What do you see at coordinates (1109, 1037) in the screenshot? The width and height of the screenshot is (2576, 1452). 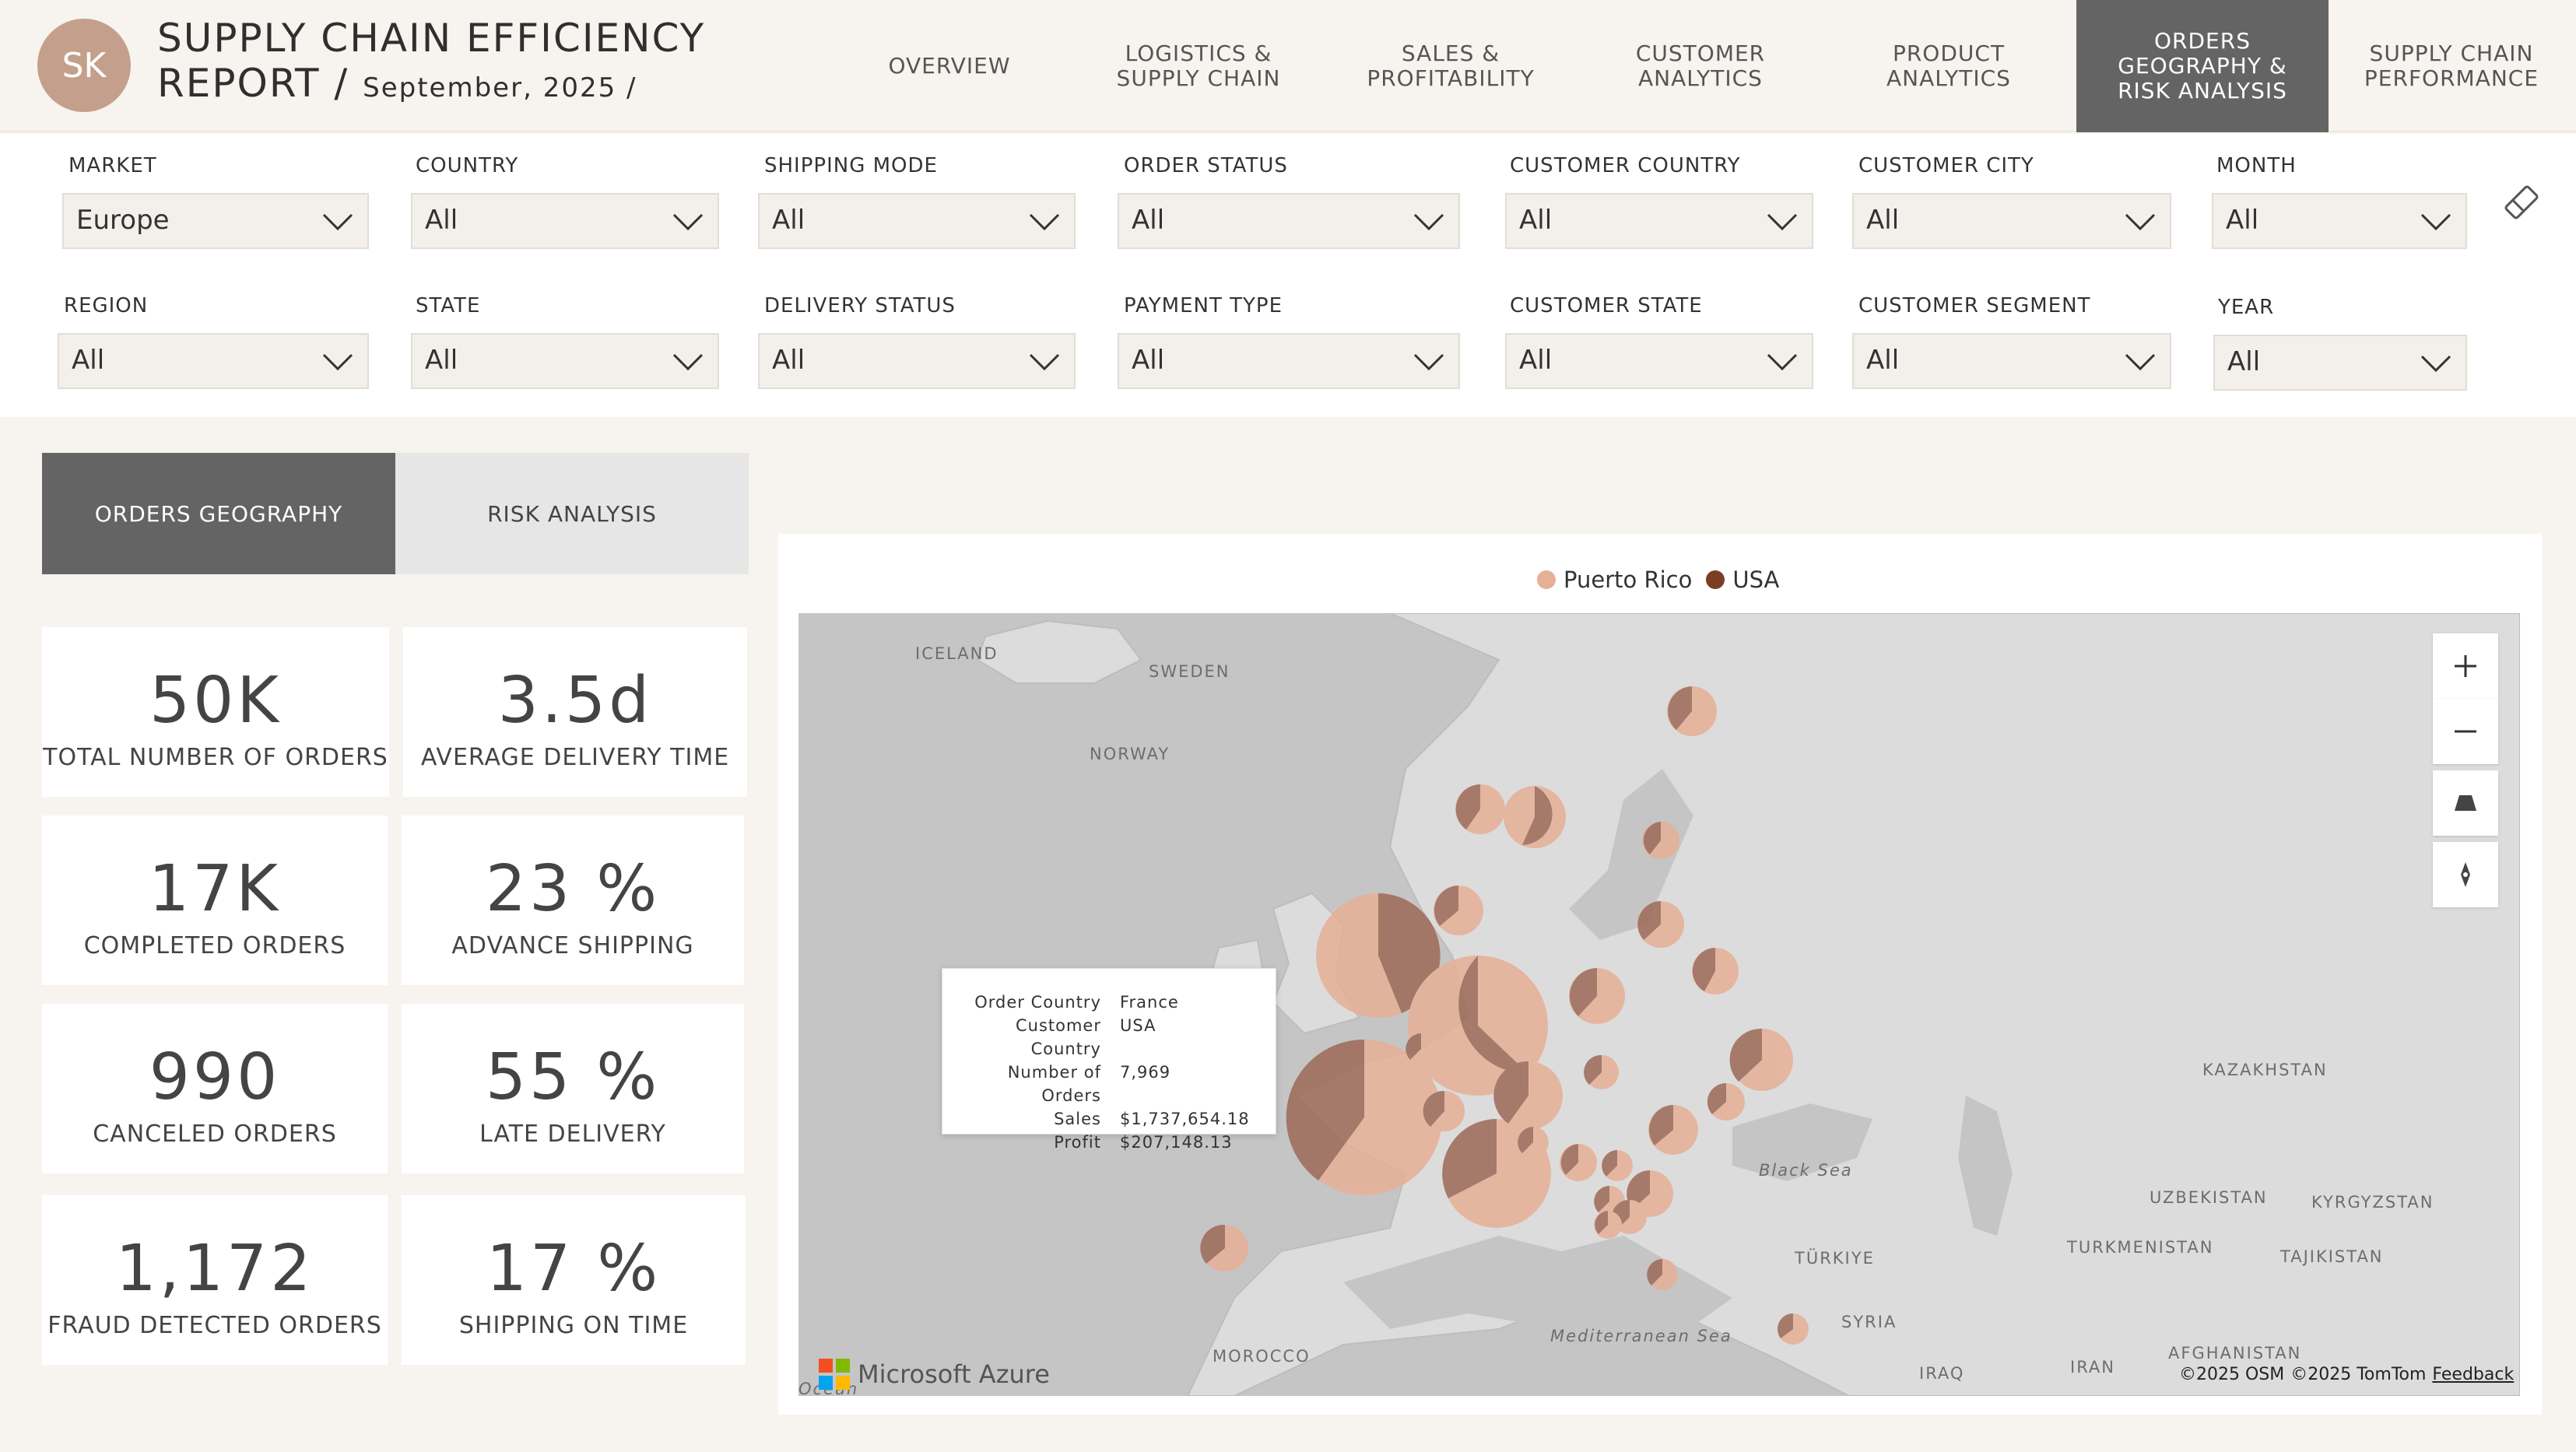 I see `tooltip-row: Customer Country USA` at bounding box center [1109, 1037].